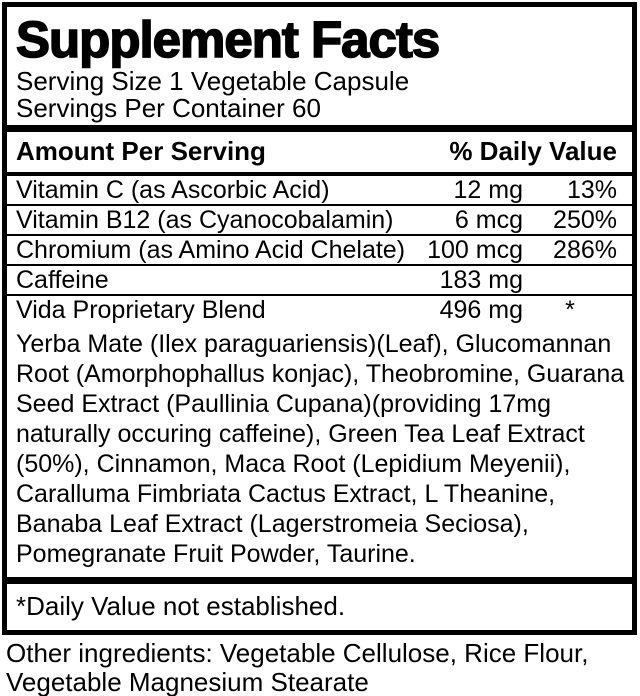  I want to click on other-ingredients-line: Vegetable Magnesium Stearate, so click(187, 681).